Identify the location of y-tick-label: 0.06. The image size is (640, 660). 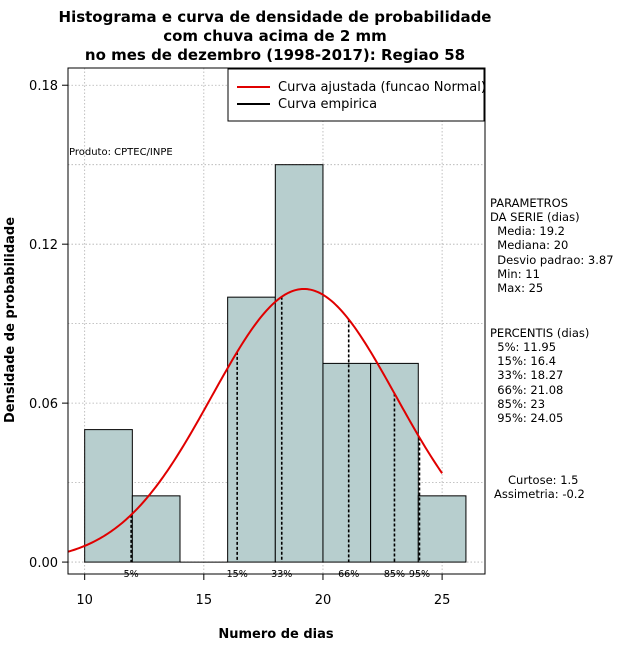
(43, 404).